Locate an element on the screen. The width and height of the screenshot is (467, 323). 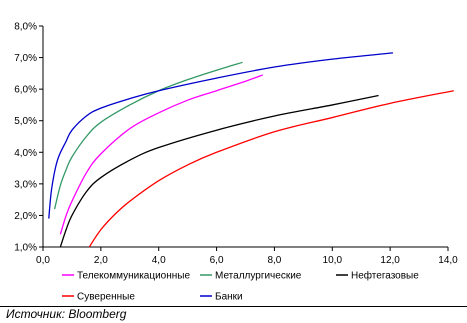
y-tick-label: 5,0% is located at coordinates (25, 121).